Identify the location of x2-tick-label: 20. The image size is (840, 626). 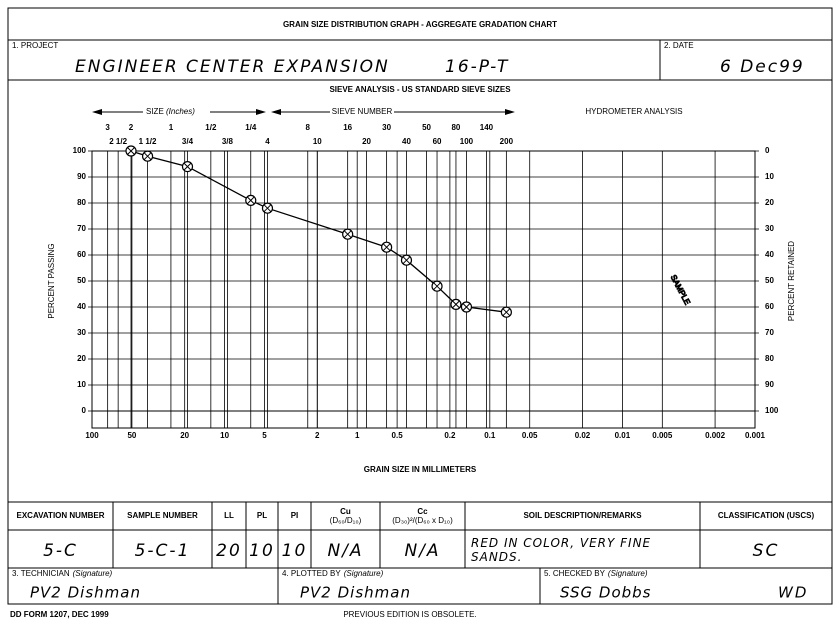
(366, 141).